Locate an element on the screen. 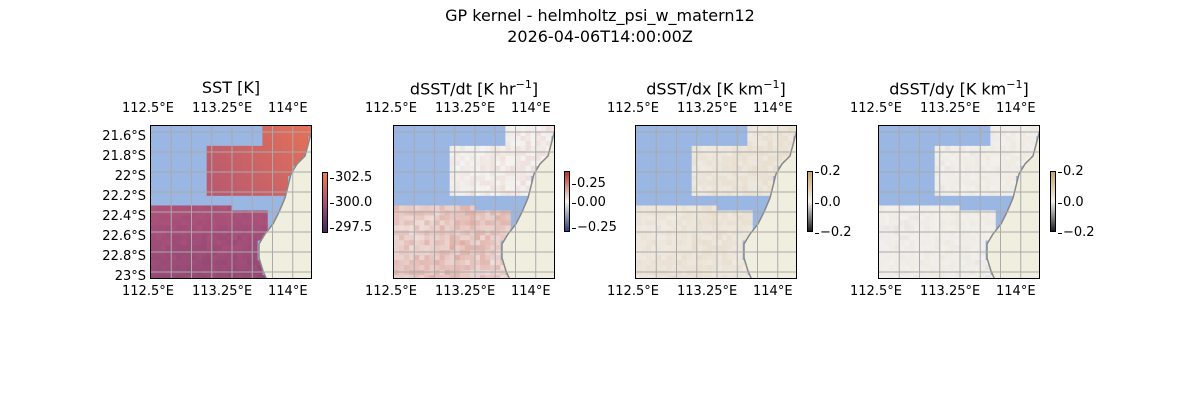 This screenshot has width=1200, height=400. panel-title: SST [K] is located at coordinates (231, 87).